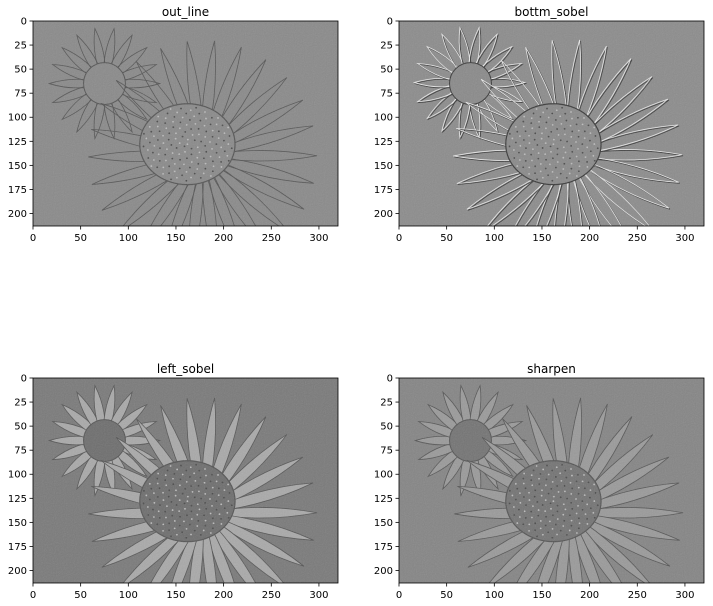 Image resolution: width=713 pixels, height=606 pixels. Describe the element at coordinates (185, 12) in the screenshot. I see `subplot-title: out_line` at that location.